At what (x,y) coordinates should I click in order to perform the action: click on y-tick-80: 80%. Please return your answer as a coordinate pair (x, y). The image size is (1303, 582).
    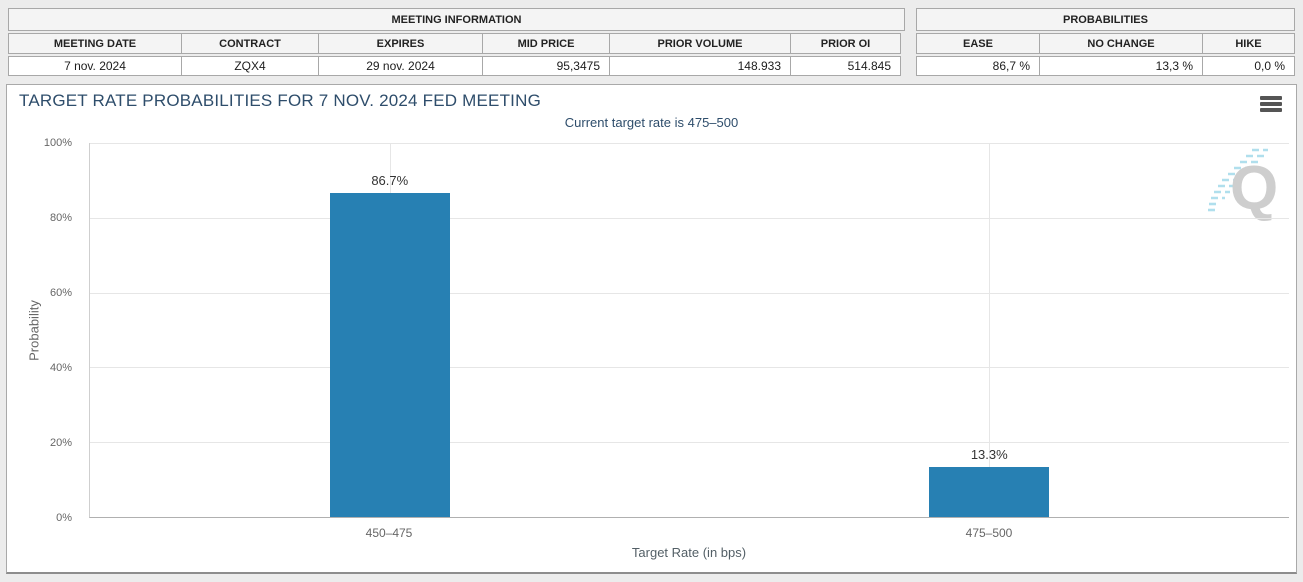
    Looking at the image, I should click on (60, 218).